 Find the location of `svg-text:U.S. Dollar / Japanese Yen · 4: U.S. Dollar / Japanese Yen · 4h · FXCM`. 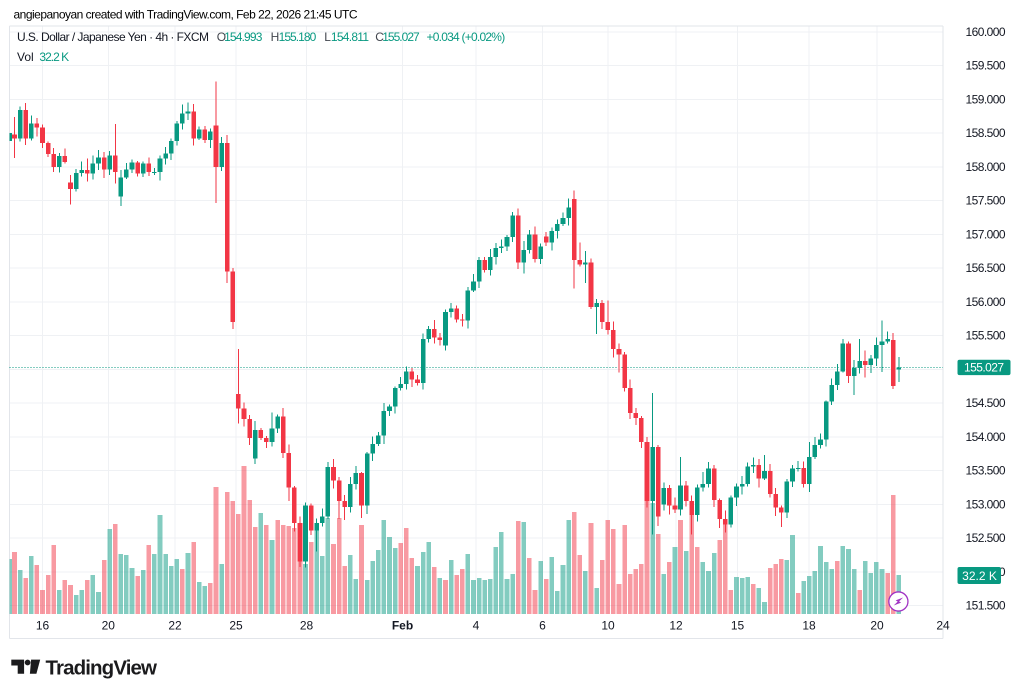

svg-text:U.S. Dollar / Japanese Yen · 4: U.S. Dollar / Japanese Yen · 4h · FXCM is located at coordinates (113, 37).